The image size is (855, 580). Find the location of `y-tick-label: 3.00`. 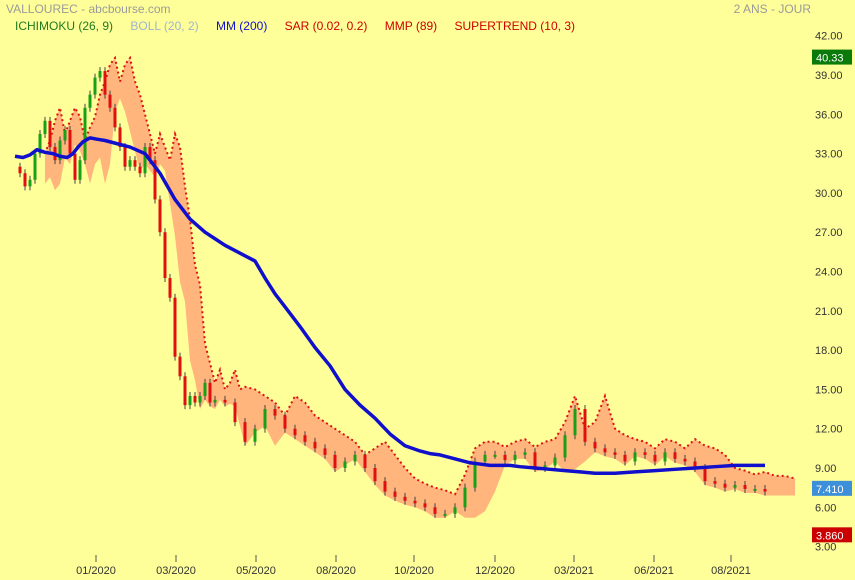

y-tick-label: 3.00 is located at coordinates (825, 548).